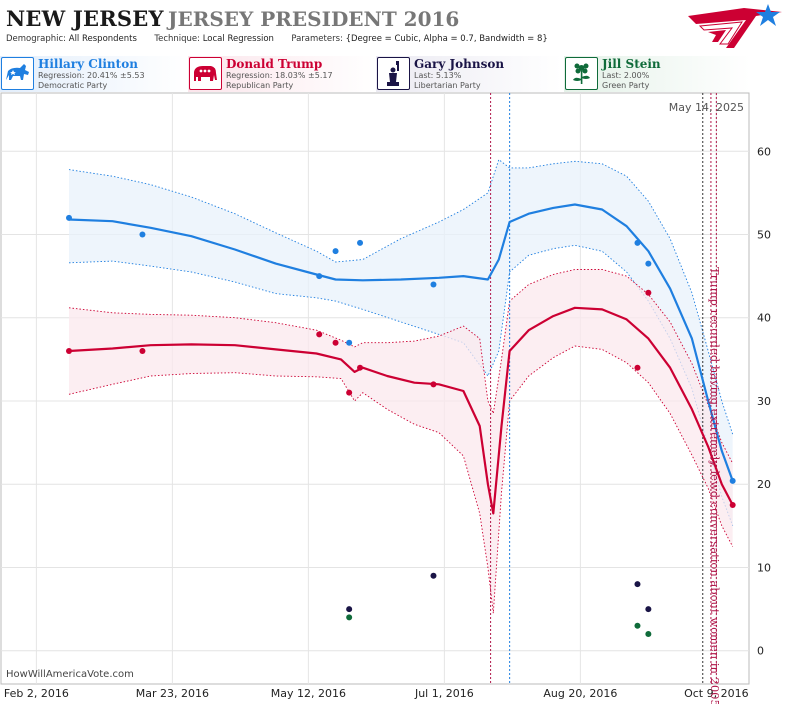 The image size is (789, 704). I want to click on technique-label: Technique:, so click(177, 39).